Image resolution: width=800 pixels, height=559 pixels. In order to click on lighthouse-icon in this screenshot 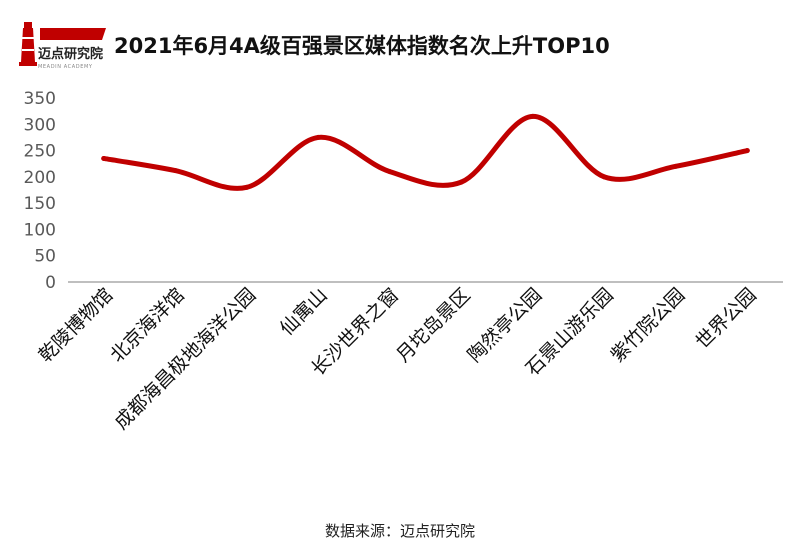, I will do `click(28, 44)`.